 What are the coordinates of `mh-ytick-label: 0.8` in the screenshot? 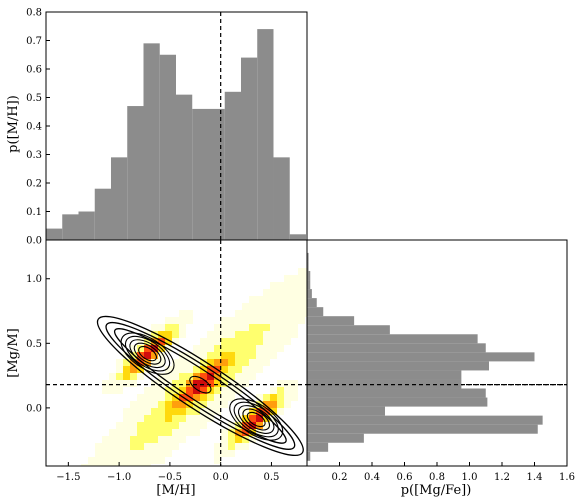 It's located at (34, 13).